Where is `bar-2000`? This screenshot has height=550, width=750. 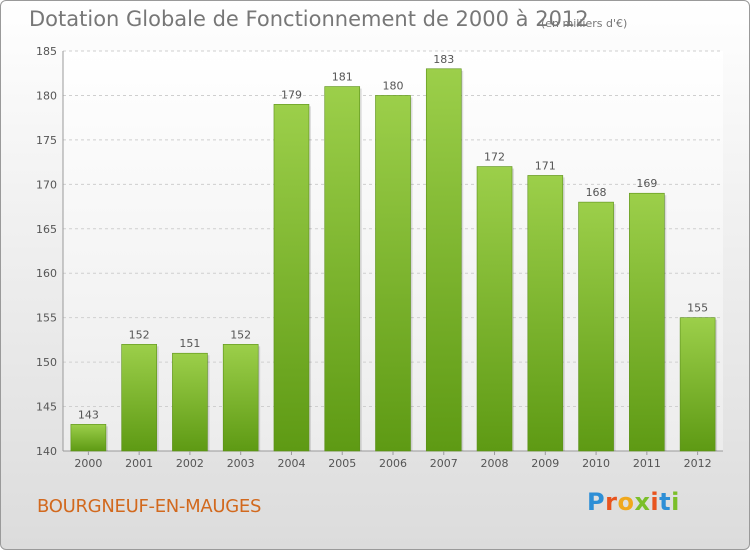 bar-2000 is located at coordinates (88, 438).